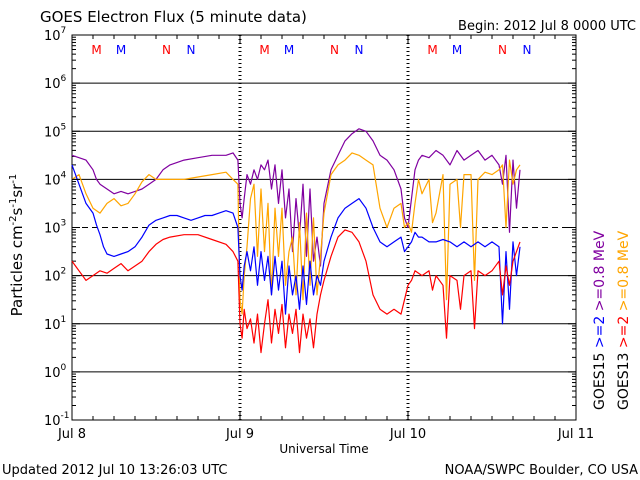 The height and width of the screenshot is (480, 640). Describe the element at coordinates (547, 26) in the screenshot. I see `begin-label: Begin: 2012 Jul 8 0000 UTC` at that location.